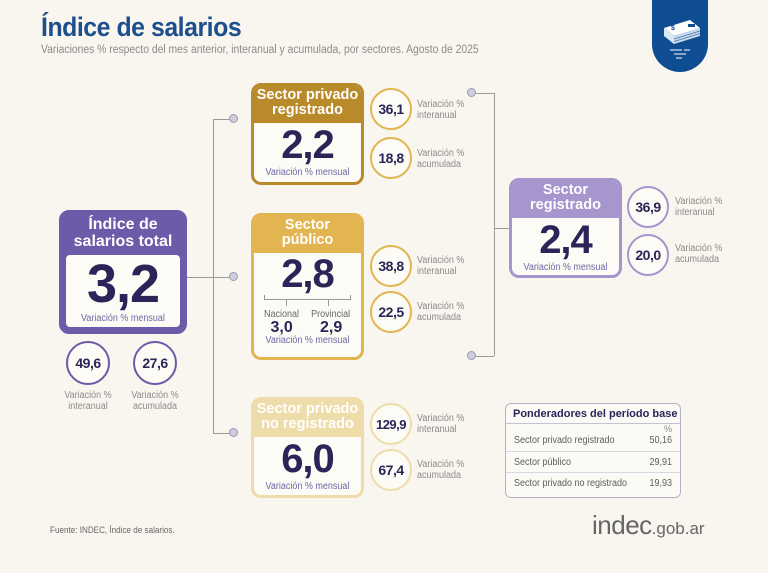 Image resolution: width=768 pixels, height=573 pixels. What do you see at coordinates (331, 314) in the screenshot?
I see `provincial-label: Provincial` at bounding box center [331, 314].